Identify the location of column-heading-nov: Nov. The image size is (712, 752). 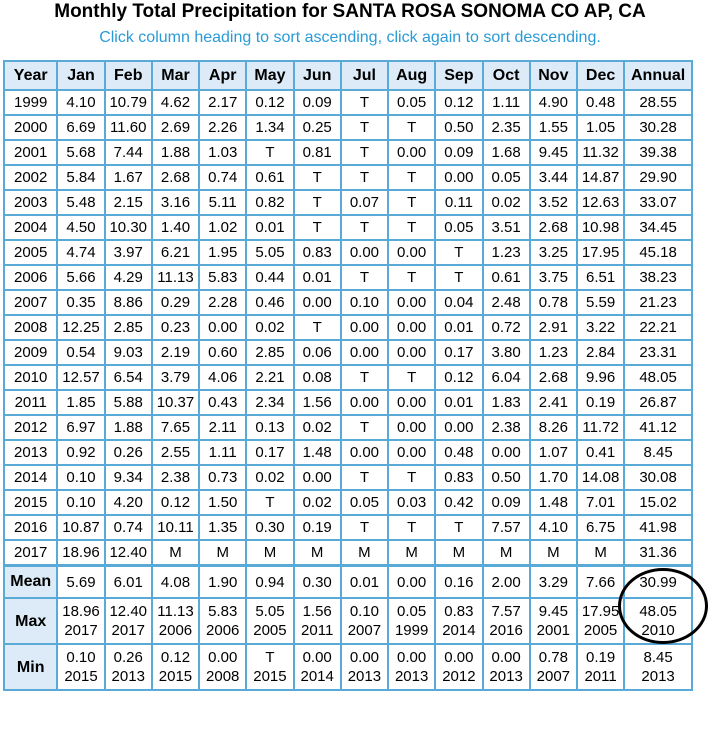
(553, 75).